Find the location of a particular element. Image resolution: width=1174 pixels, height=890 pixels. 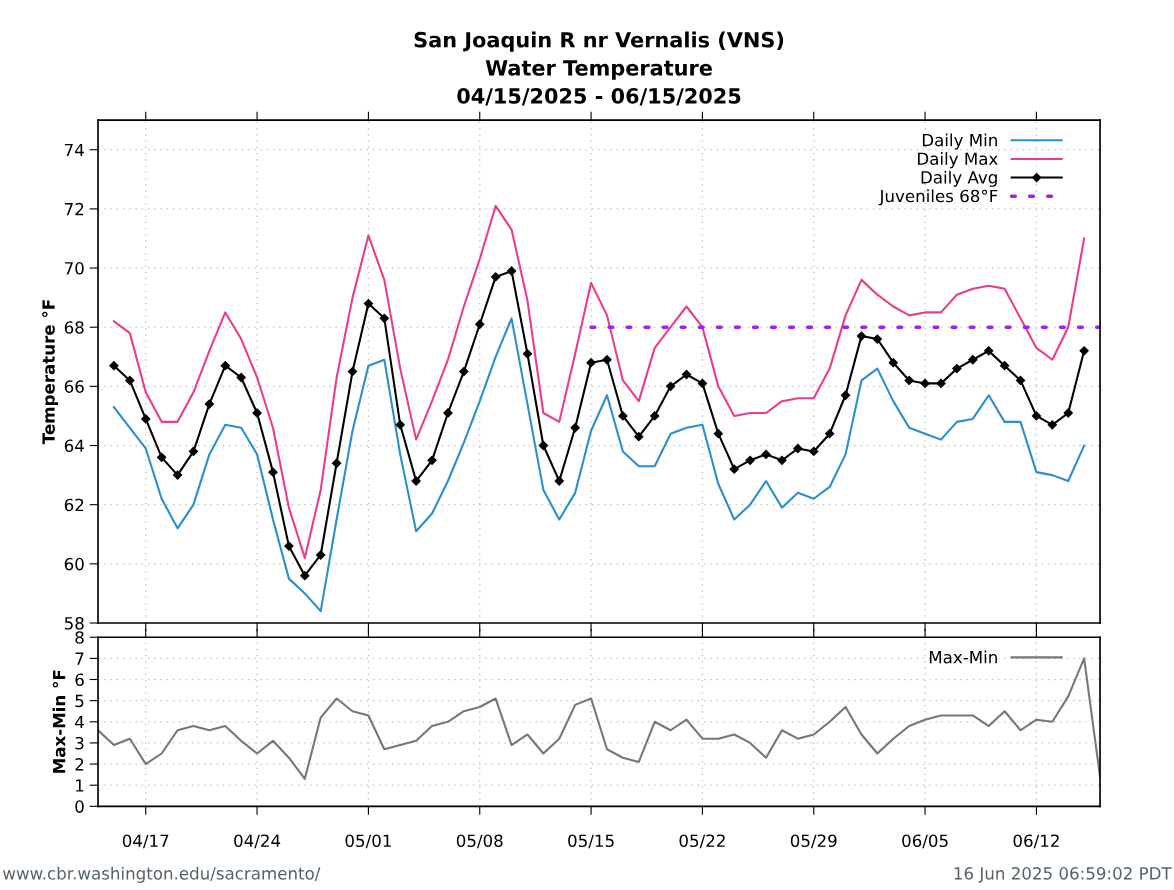

y-axis-title: Temperature °F is located at coordinates (50, 372).